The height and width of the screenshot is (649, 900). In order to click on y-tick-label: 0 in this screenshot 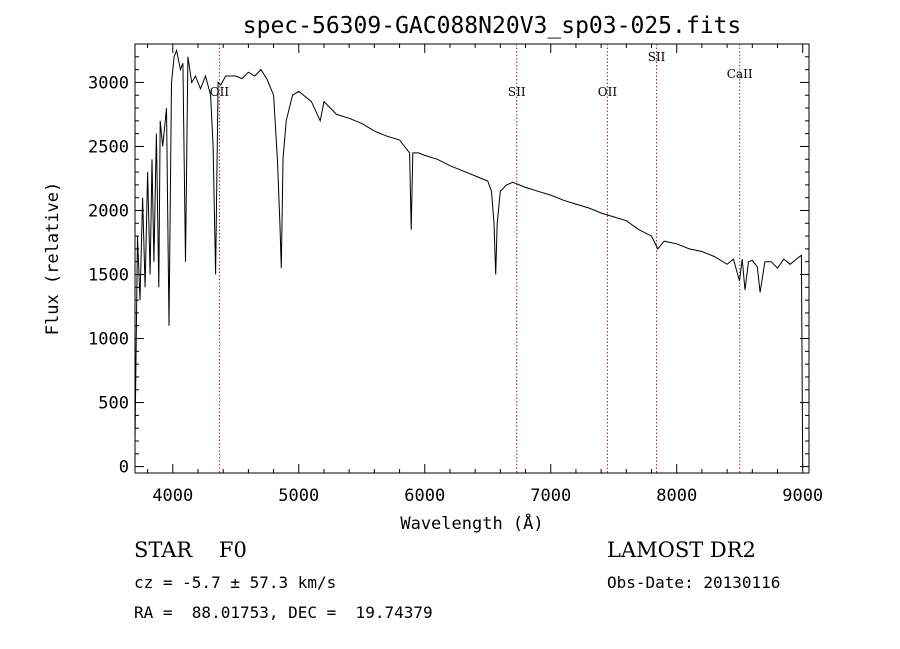, I will do `click(124, 468)`.